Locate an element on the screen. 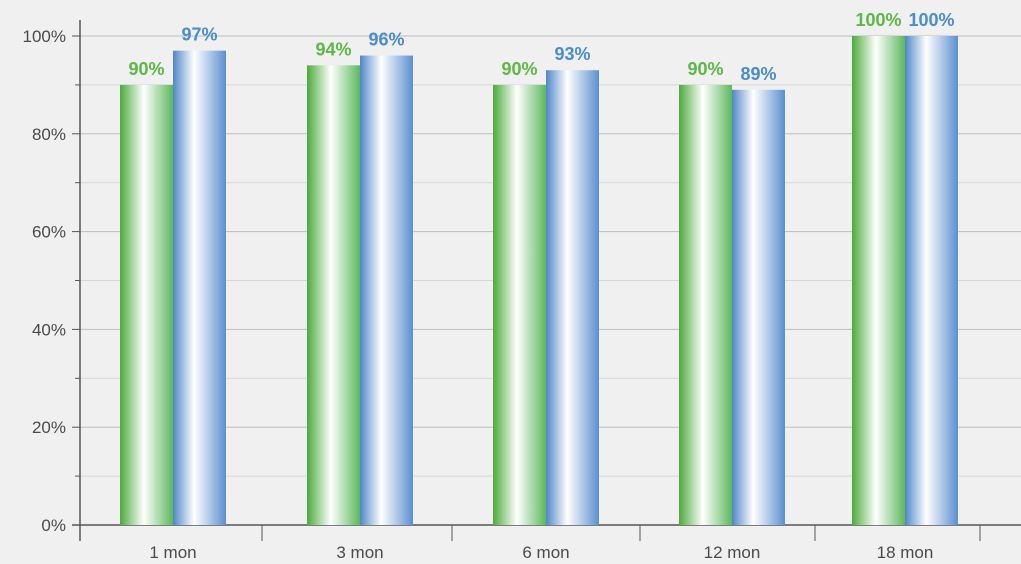  bar-series-2-3-mon is located at coordinates (386, 290).